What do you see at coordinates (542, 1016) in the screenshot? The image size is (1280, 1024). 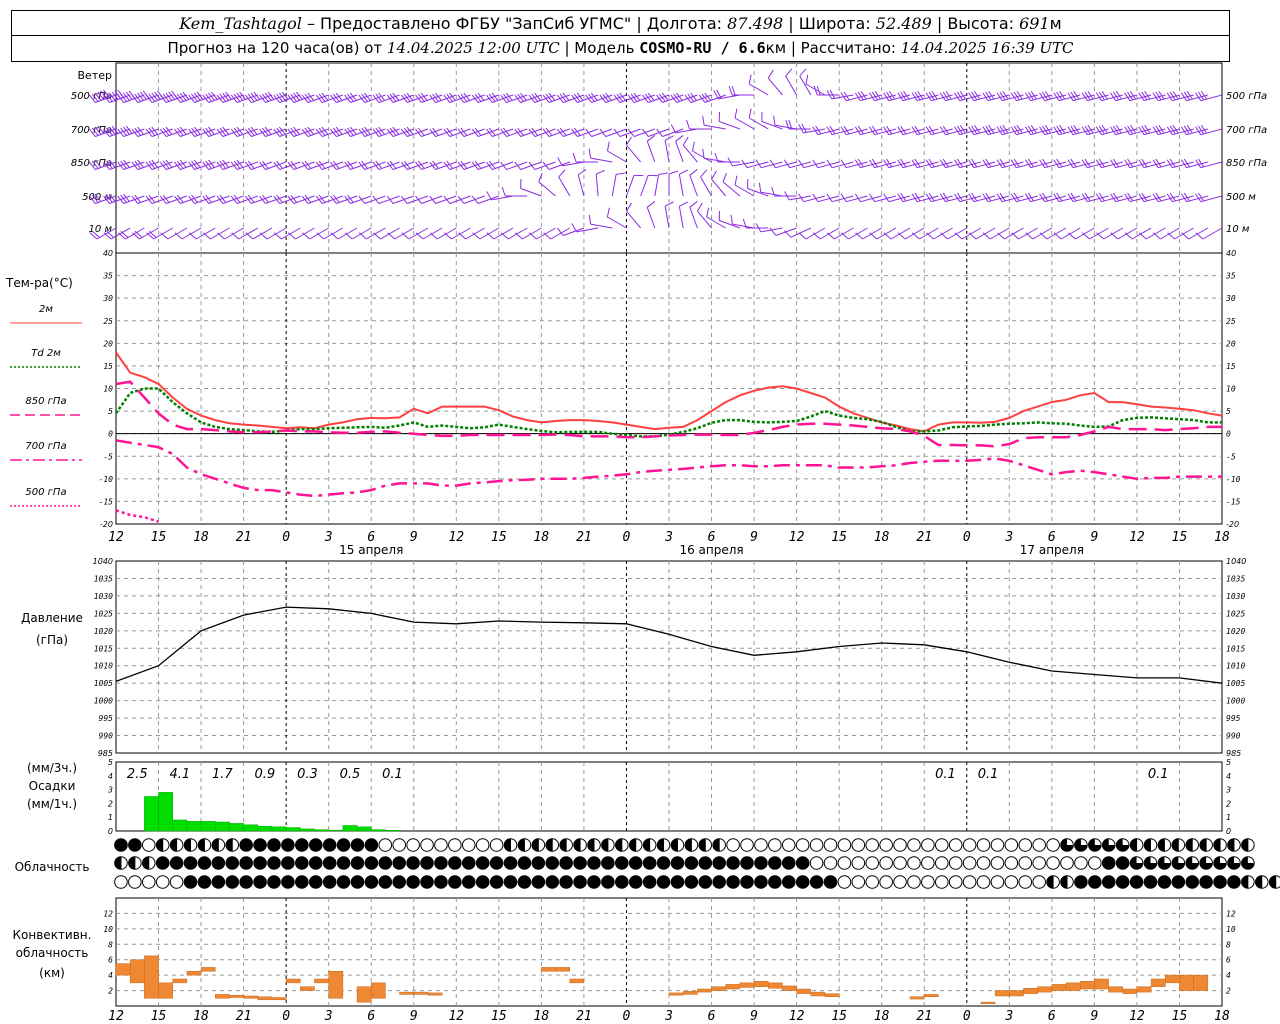 I see `bottom-hour-label: 18` at bounding box center [542, 1016].